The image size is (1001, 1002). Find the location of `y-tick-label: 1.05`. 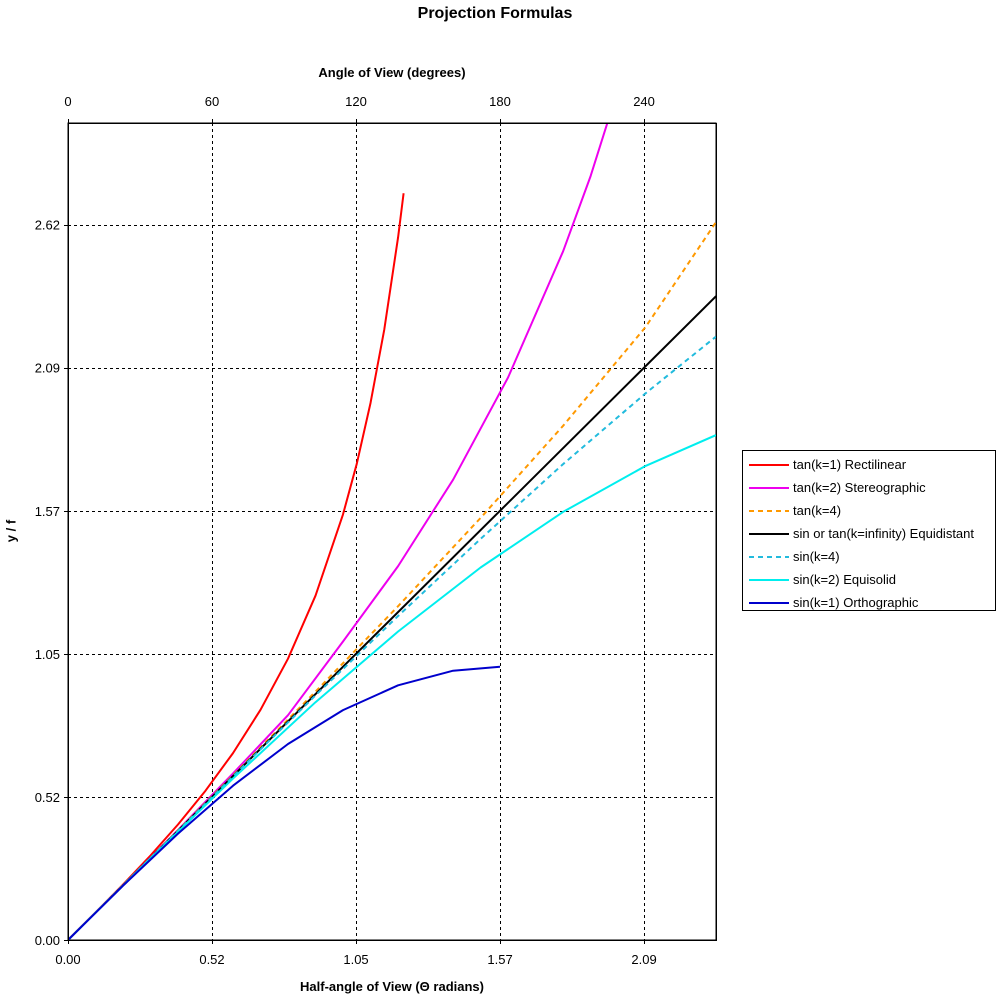

y-tick-label: 1.05 is located at coordinates (47, 654).